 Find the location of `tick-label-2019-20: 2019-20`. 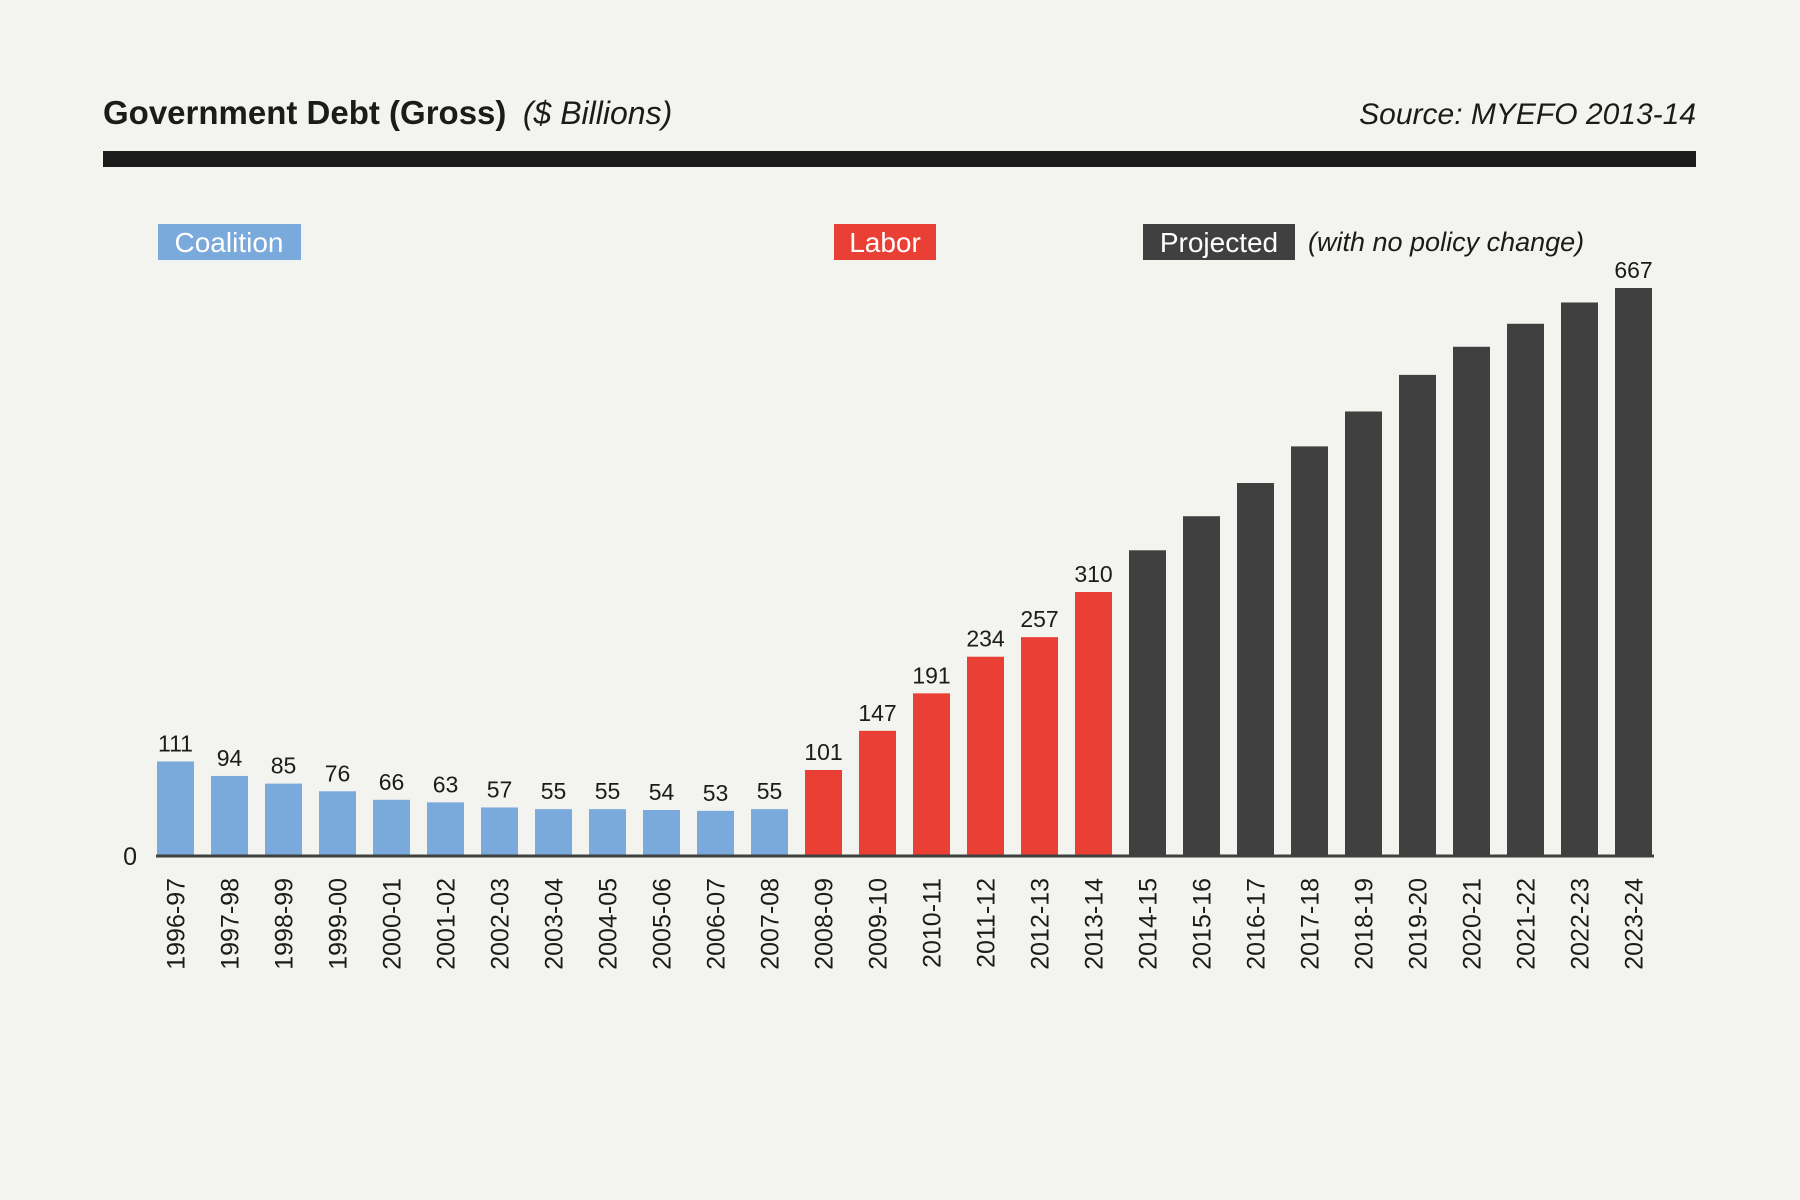

tick-label-2019-20: 2019-20 is located at coordinates (1419, 924).